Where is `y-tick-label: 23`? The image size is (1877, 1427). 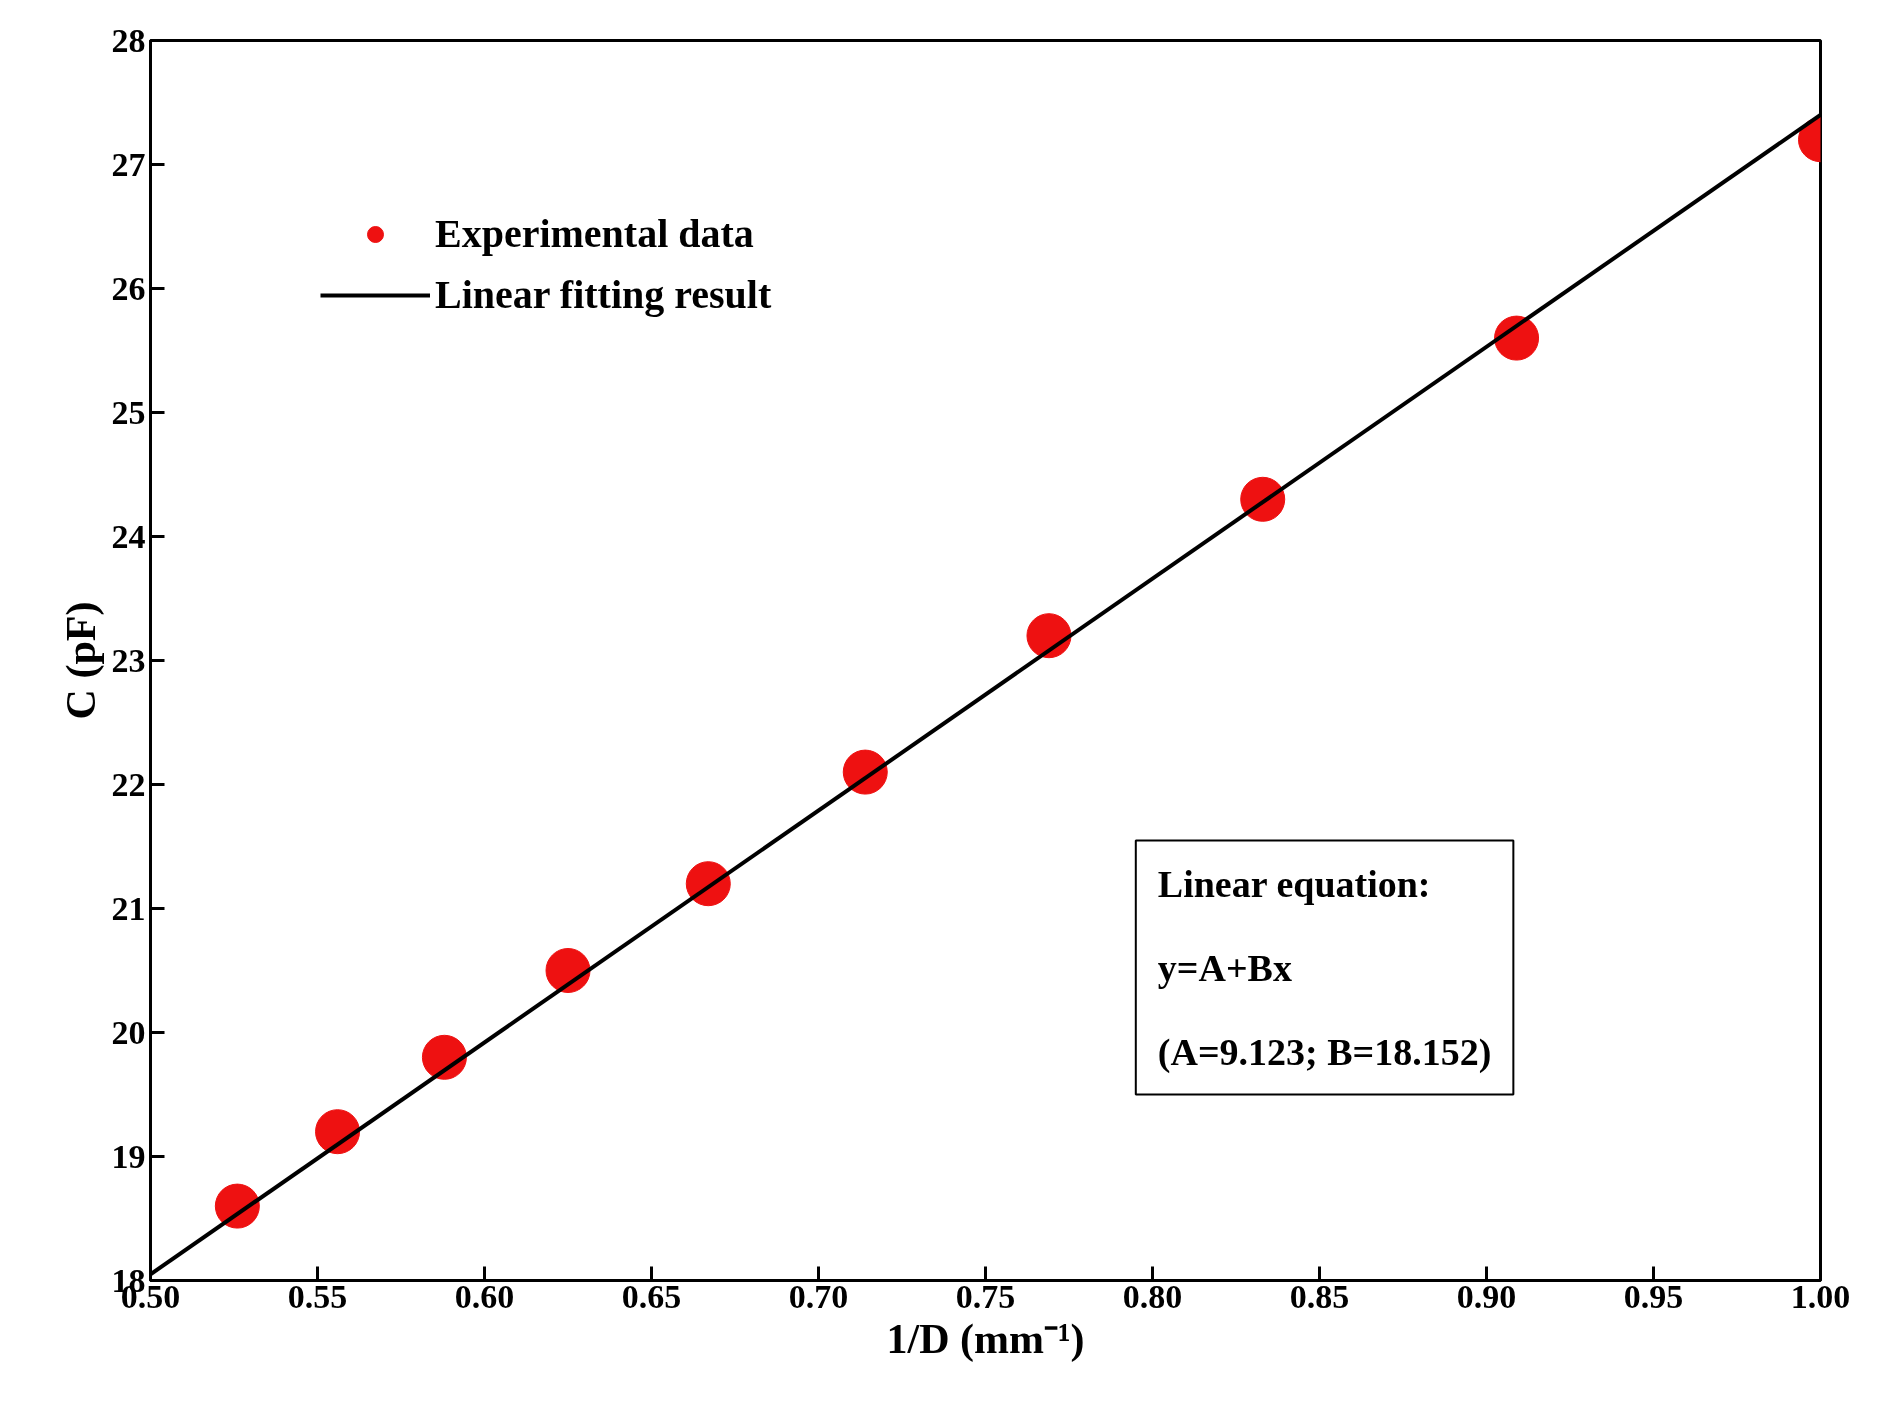
y-tick-label: 23 is located at coordinates (128, 660).